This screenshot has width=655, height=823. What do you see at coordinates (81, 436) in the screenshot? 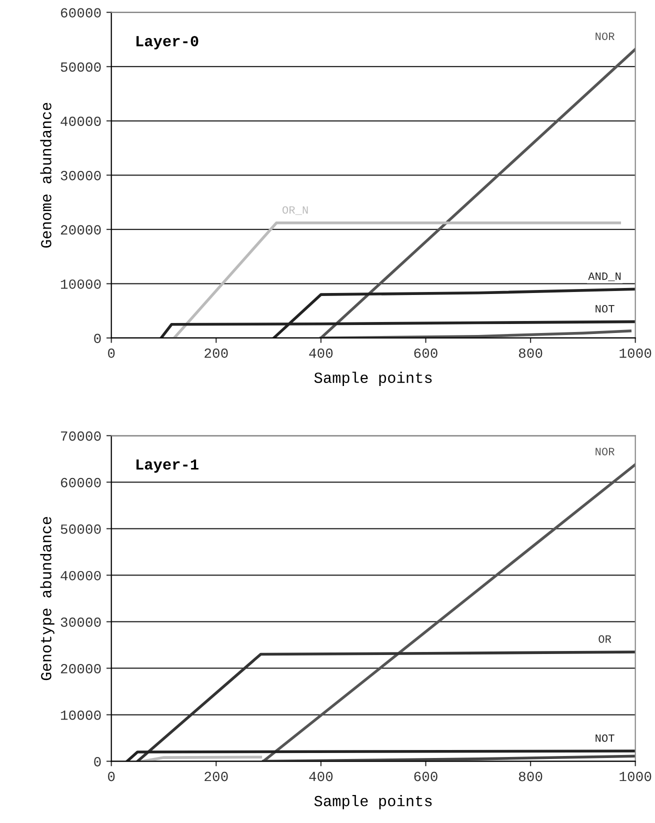
I see `y-tick-label: 70000` at bounding box center [81, 436].